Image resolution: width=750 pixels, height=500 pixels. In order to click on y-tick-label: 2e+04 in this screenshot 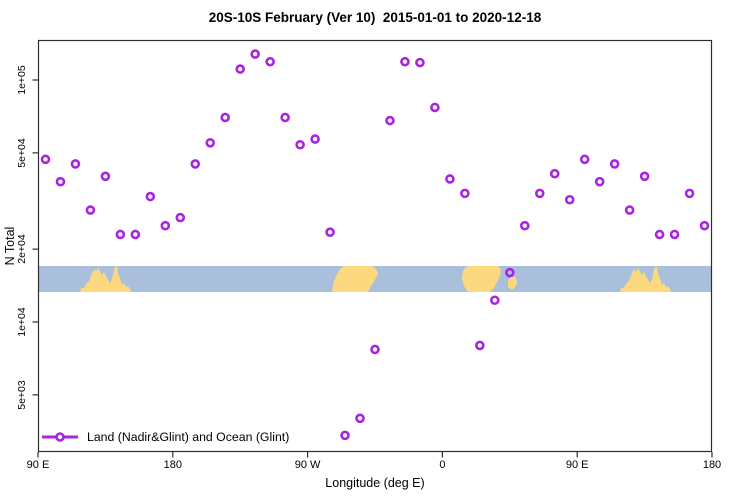, I will do `click(22, 249)`.